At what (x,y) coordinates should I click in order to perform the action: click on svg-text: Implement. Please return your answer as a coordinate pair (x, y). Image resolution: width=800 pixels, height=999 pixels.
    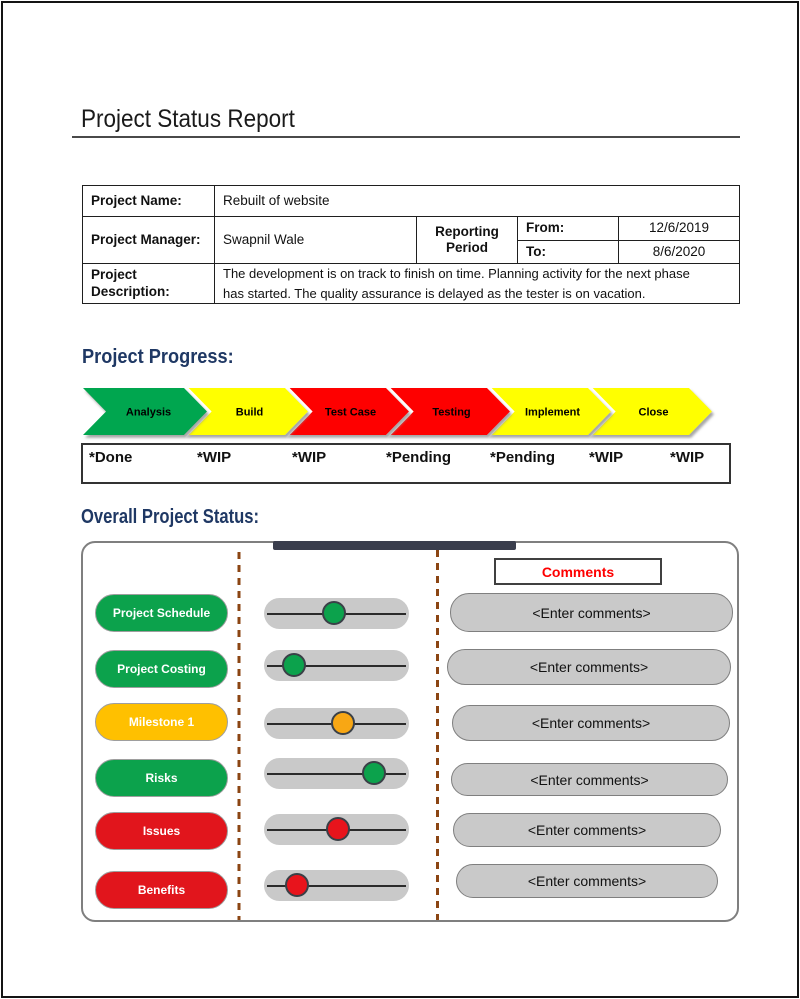
    Looking at the image, I should click on (552, 413).